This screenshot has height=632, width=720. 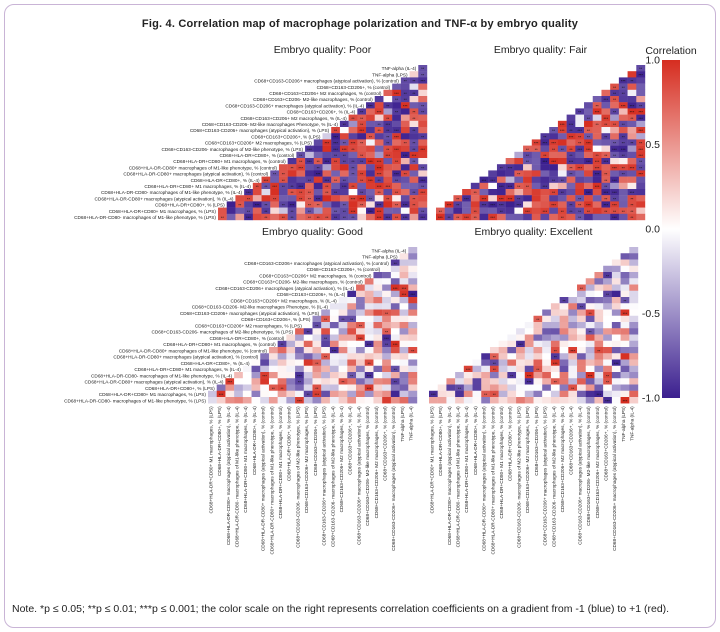 What do you see at coordinates (534, 232) in the screenshot?
I see `panel-title: Embryo quality: Excellent` at bounding box center [534, 232].